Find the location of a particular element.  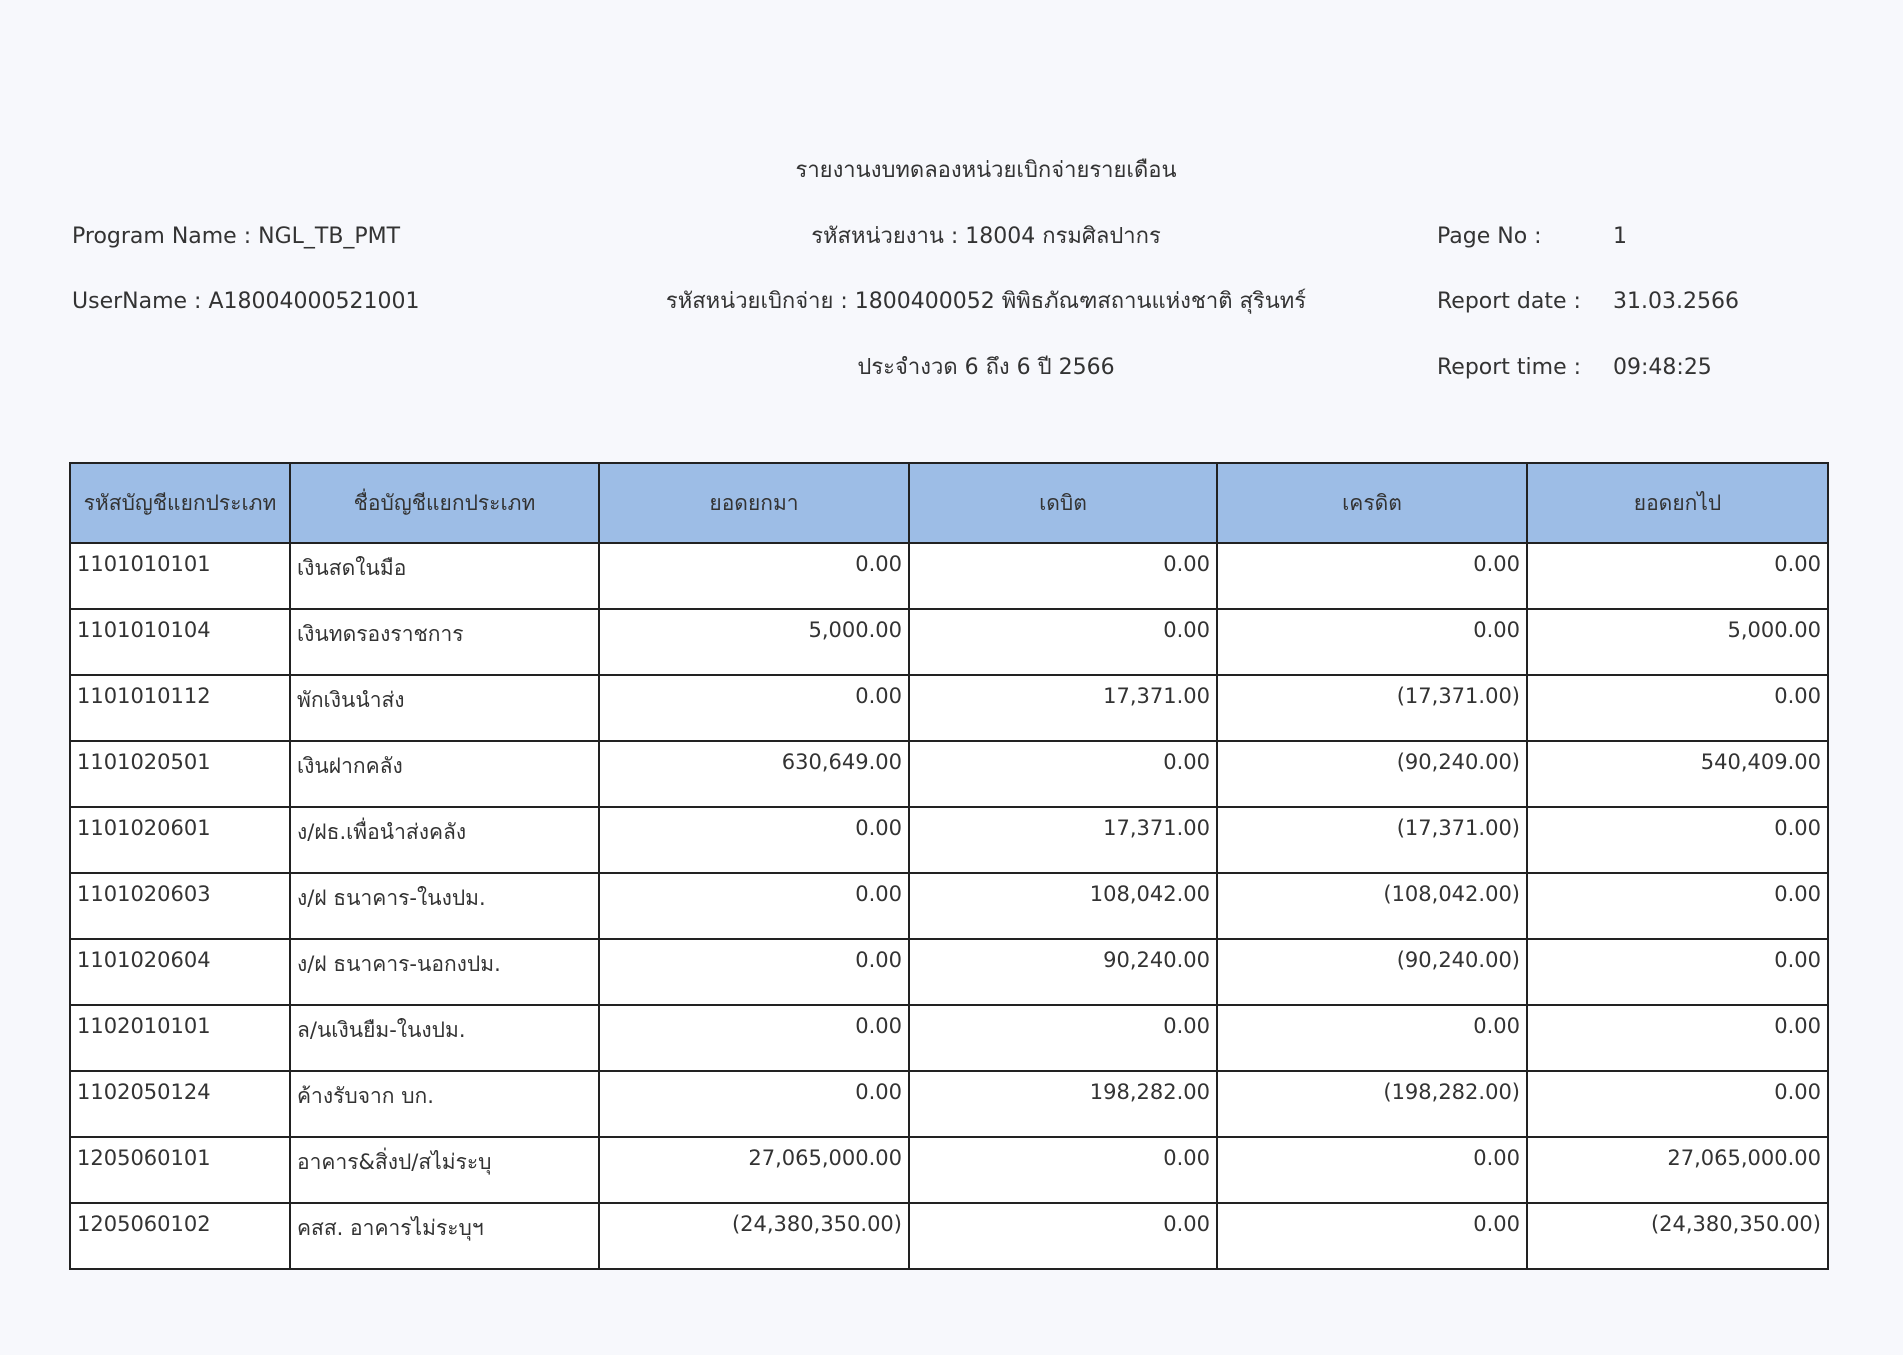

account-code: 1101020603 is located at coordinates (180, 906).